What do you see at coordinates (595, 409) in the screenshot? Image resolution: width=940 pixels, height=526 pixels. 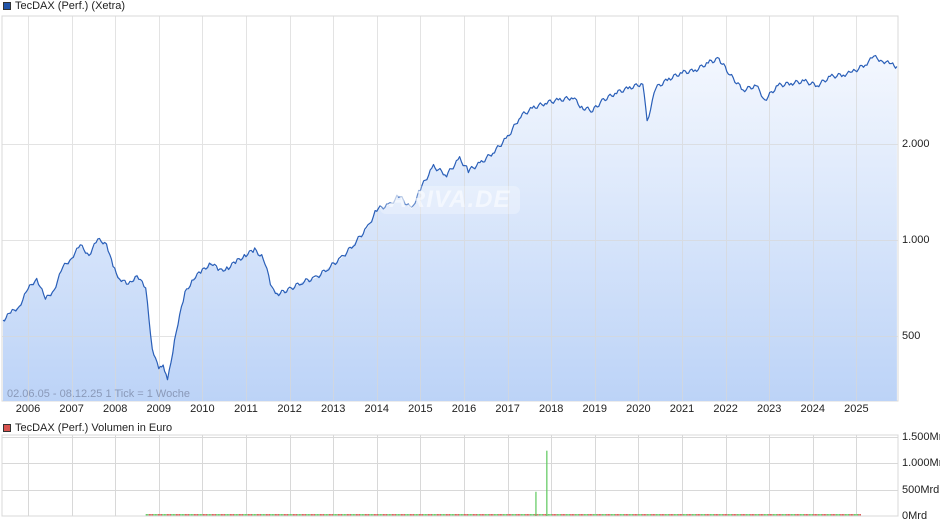 I see `x-tick-2019: 2019` at bounding box center [595, 409].